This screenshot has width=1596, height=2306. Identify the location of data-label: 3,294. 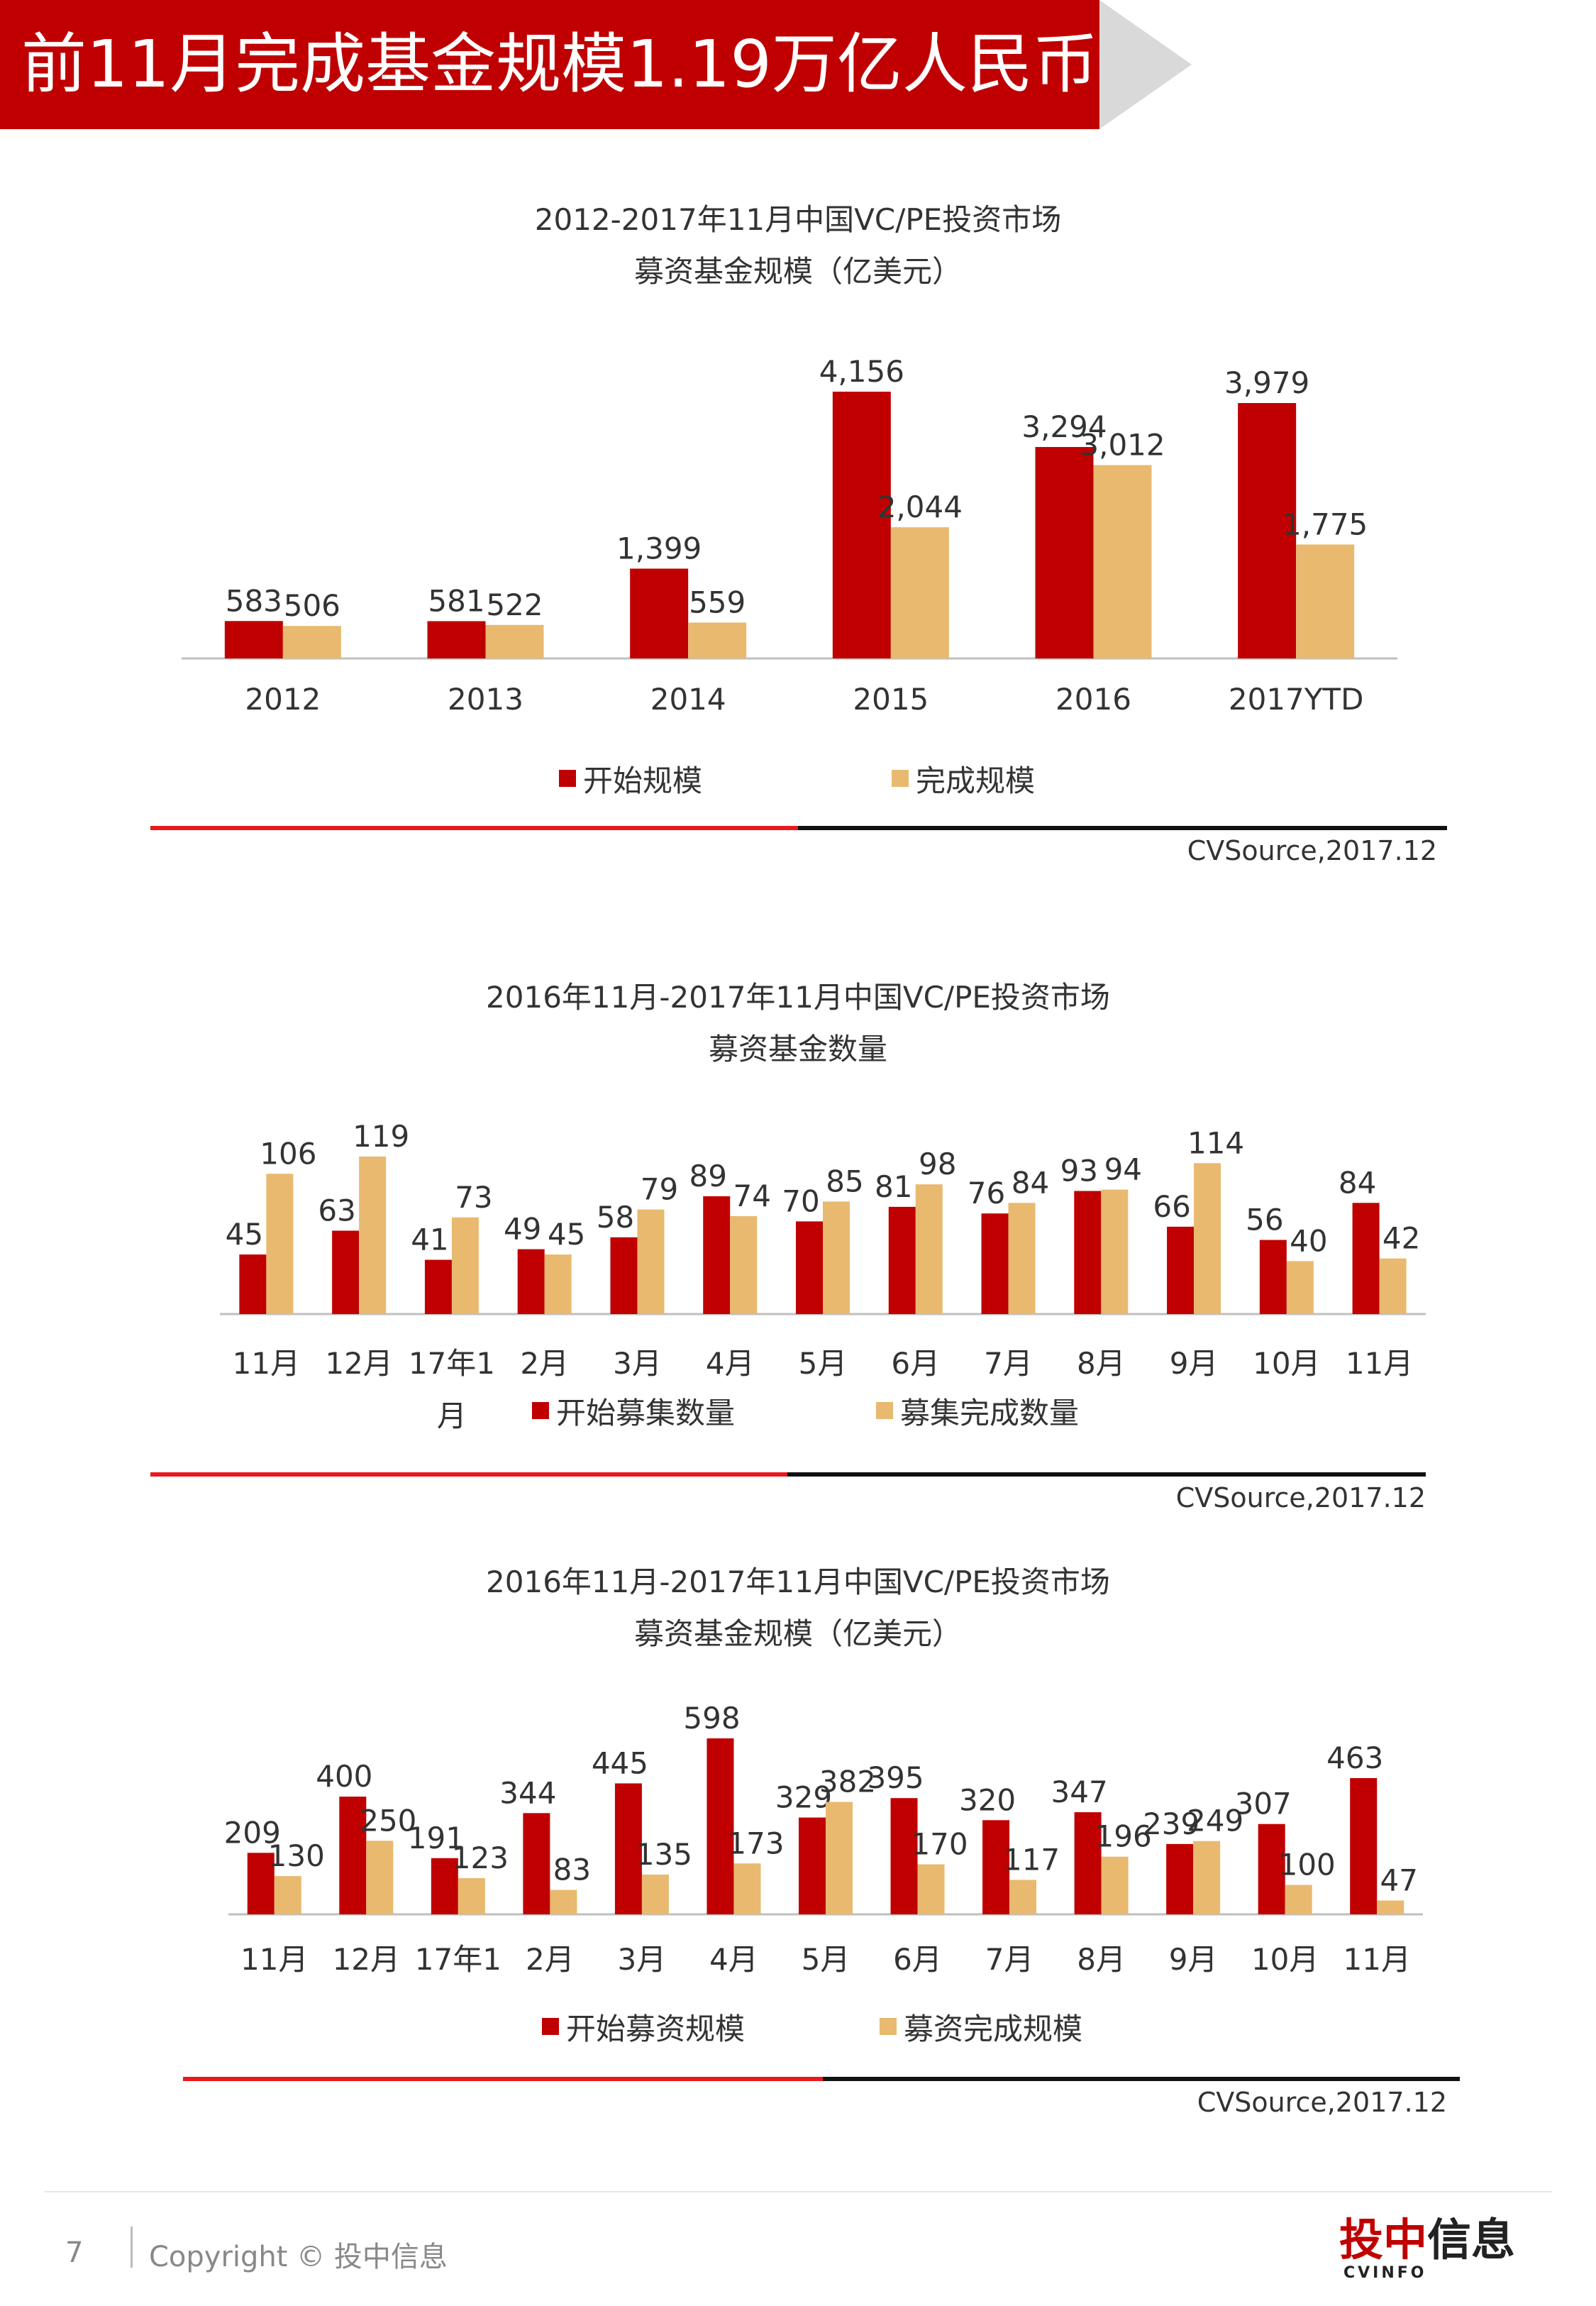
(1064, 426).